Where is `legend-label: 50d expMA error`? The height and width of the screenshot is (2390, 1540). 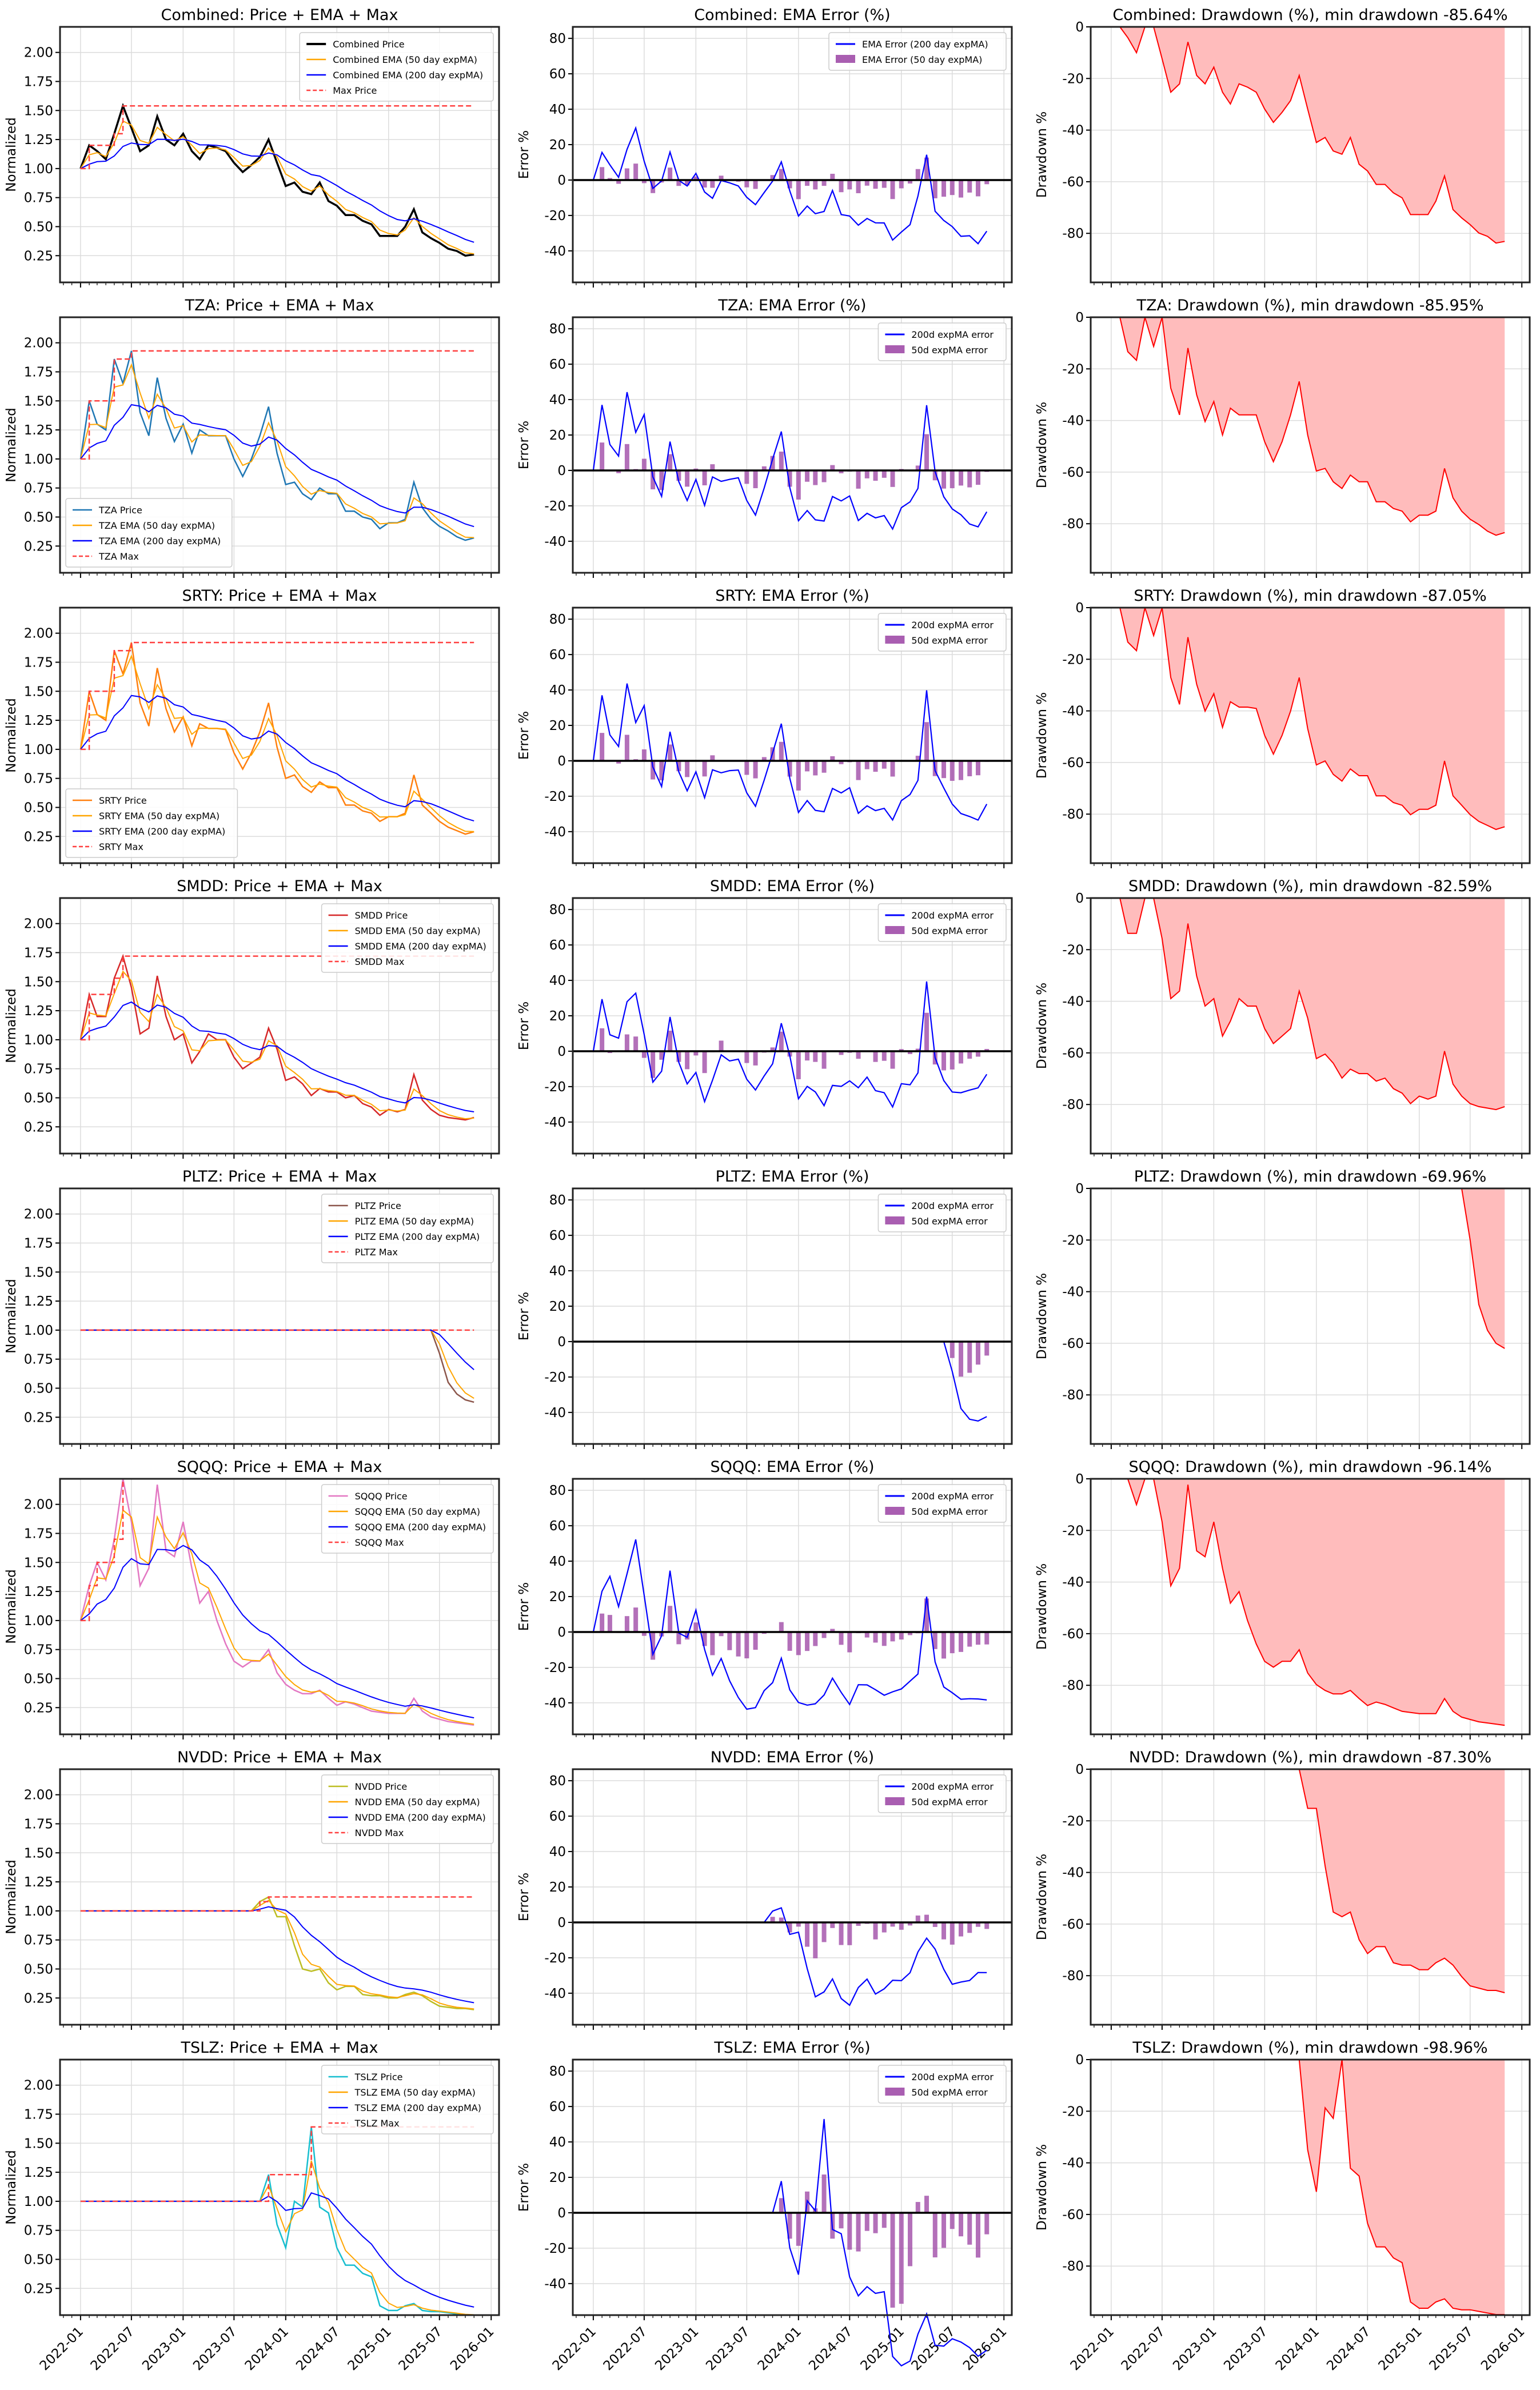 legend-label: 50d expMA error is located at coordinates (950, 2093).